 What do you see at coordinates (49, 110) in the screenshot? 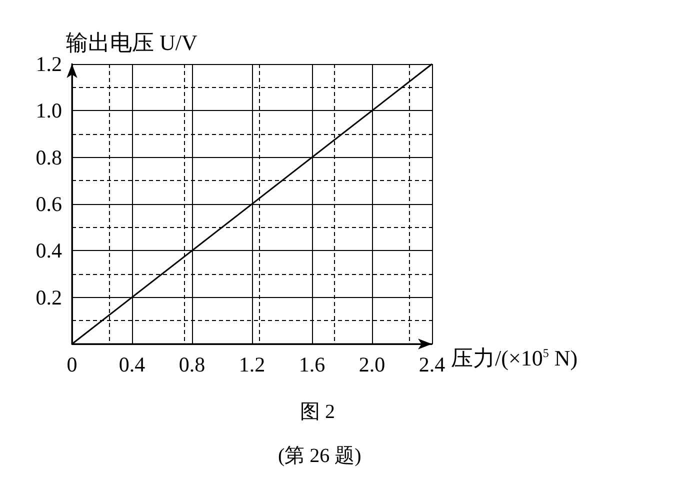
I see `y-tick-label: 1.0` at bounding box center [49, 110].